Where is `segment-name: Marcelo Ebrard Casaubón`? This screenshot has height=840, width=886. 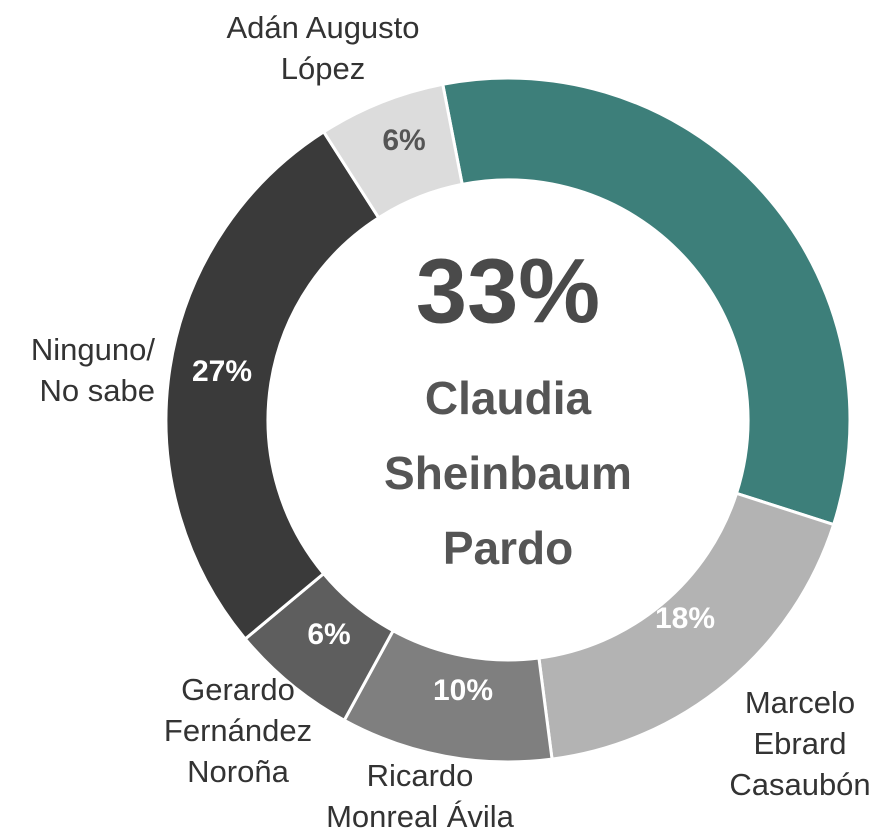
segment-name: Marcelo Ebrard Casaubón is located at coordinates (799, 743).